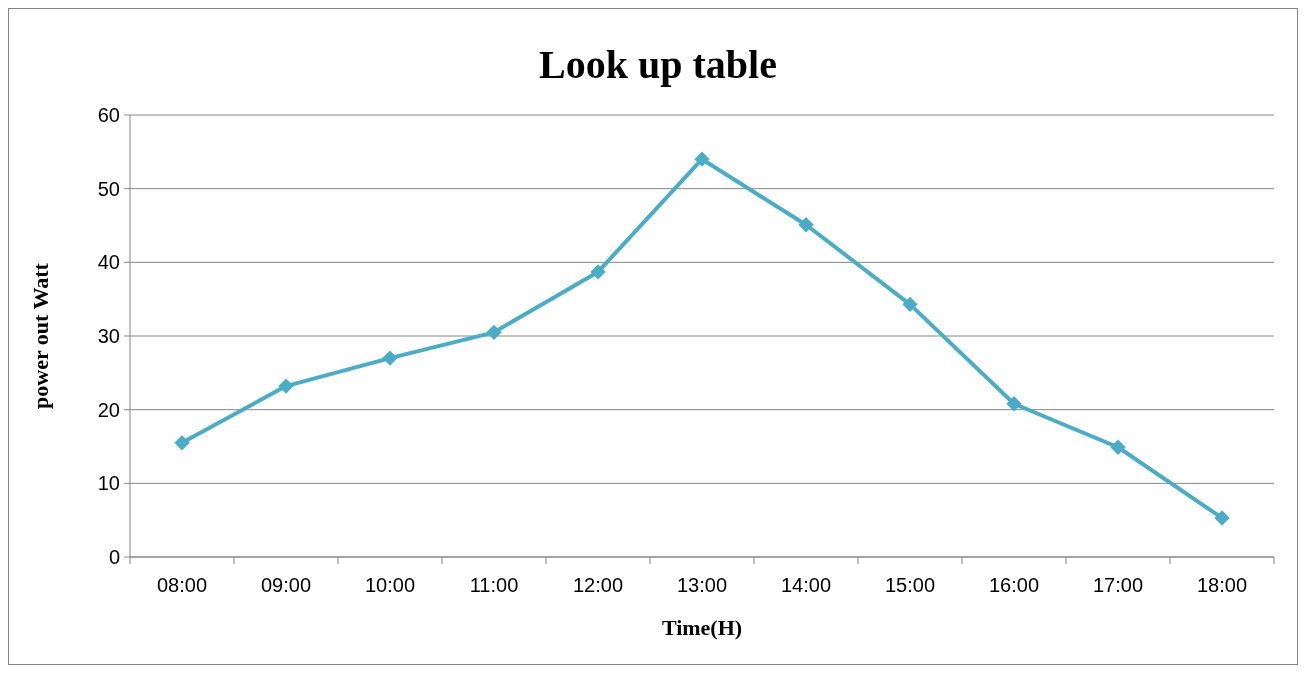  Describe the element at coordinates (1222, 585) in the screenshot. I see `x-tick-label: 18:00` at that location.